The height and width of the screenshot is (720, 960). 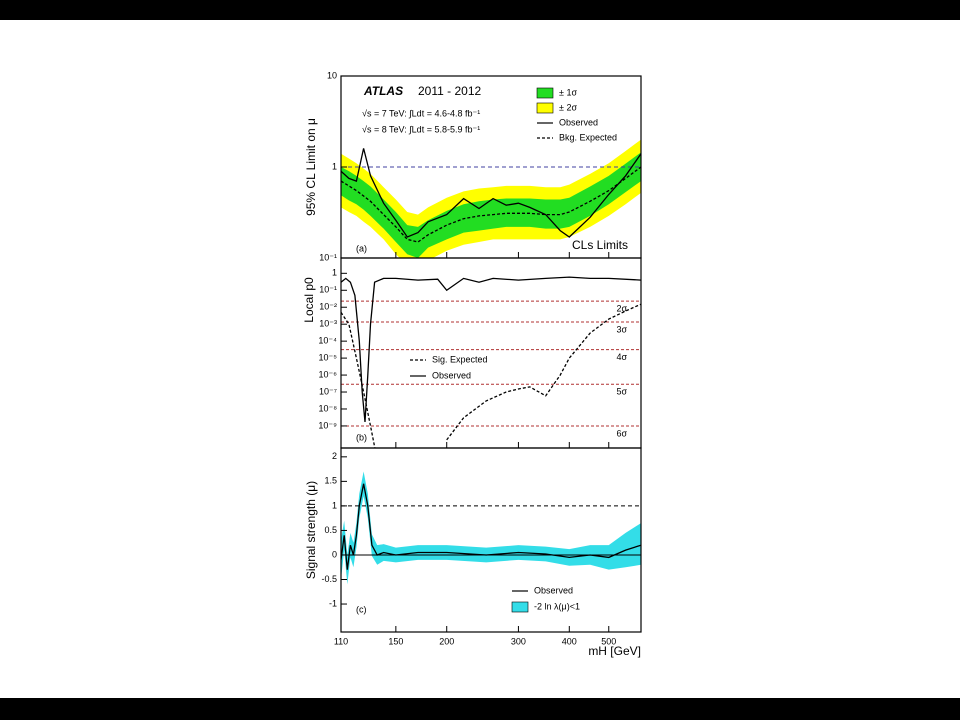 I want to click on x-tick-label: 400, so click(x=569, y=641).